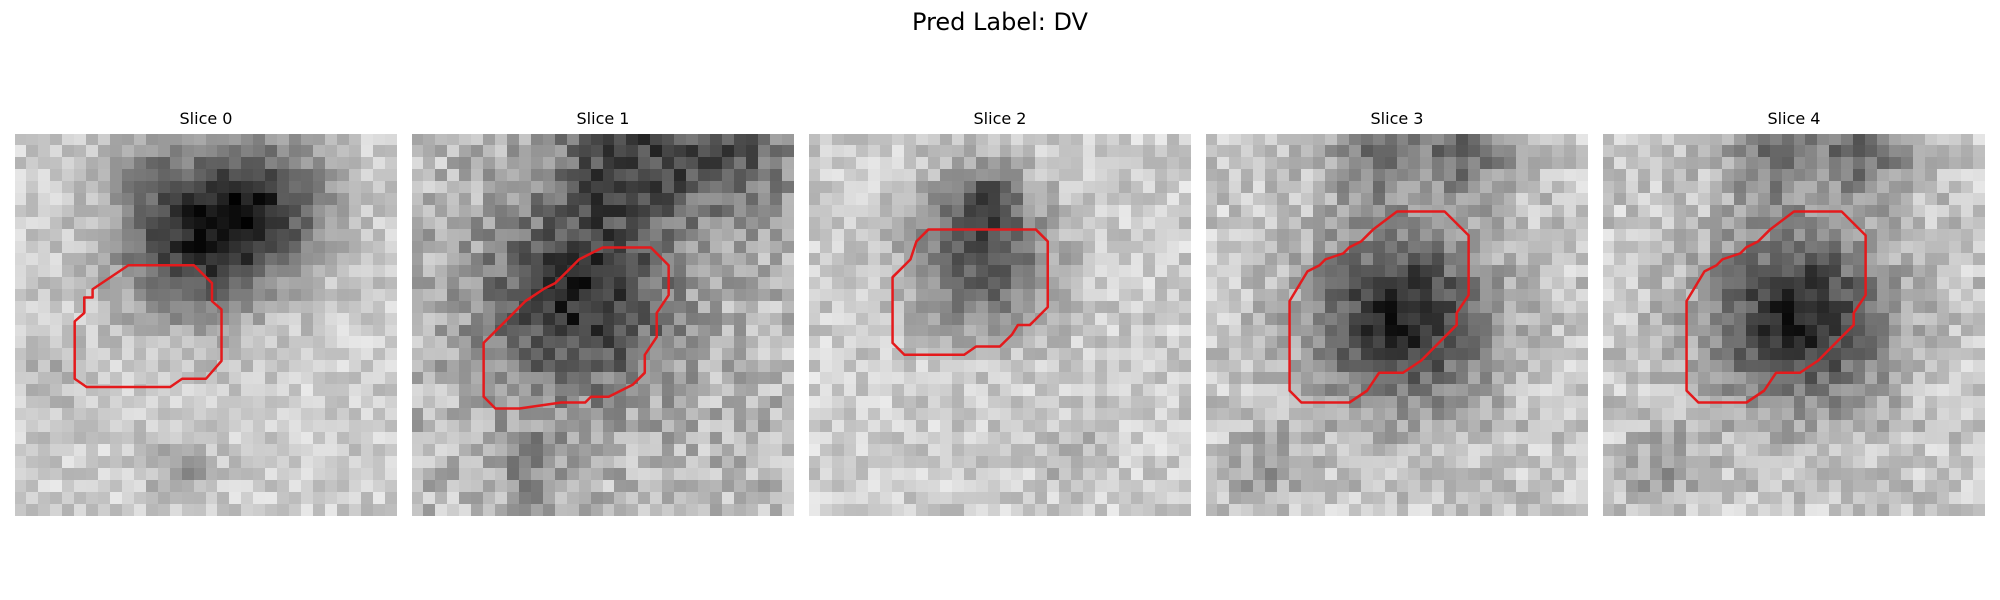 The image size is (2000, 600). I want to click on slice-title-0: Slice 0, so click(206, 118).